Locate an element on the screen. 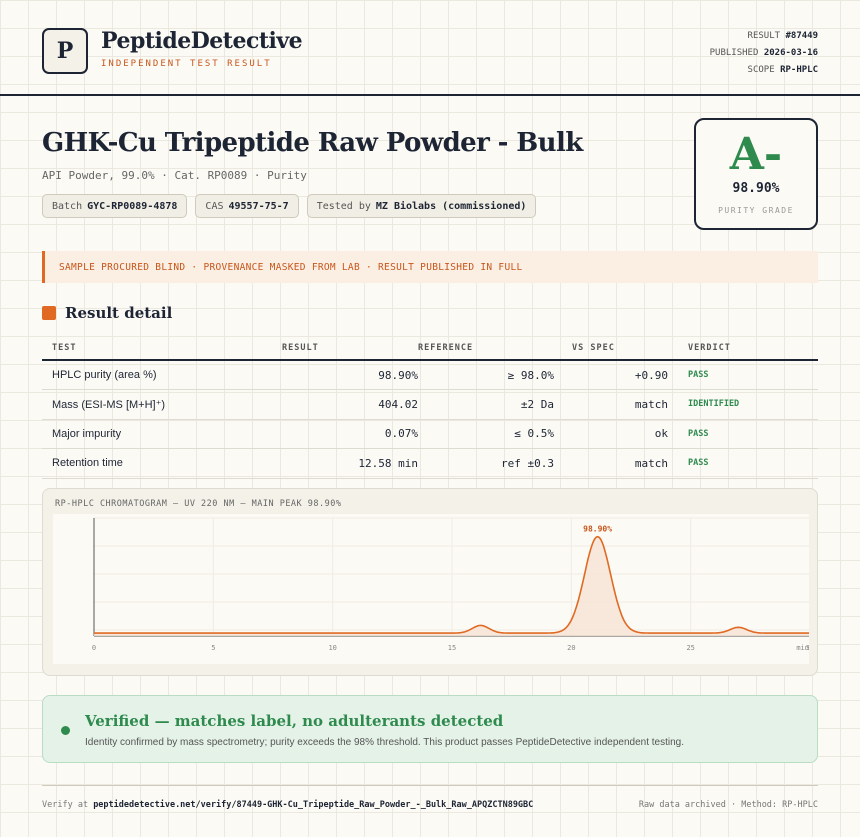  batch-chip: Batch GYC-RP0089-4878 is located at coordinates (115, 206).